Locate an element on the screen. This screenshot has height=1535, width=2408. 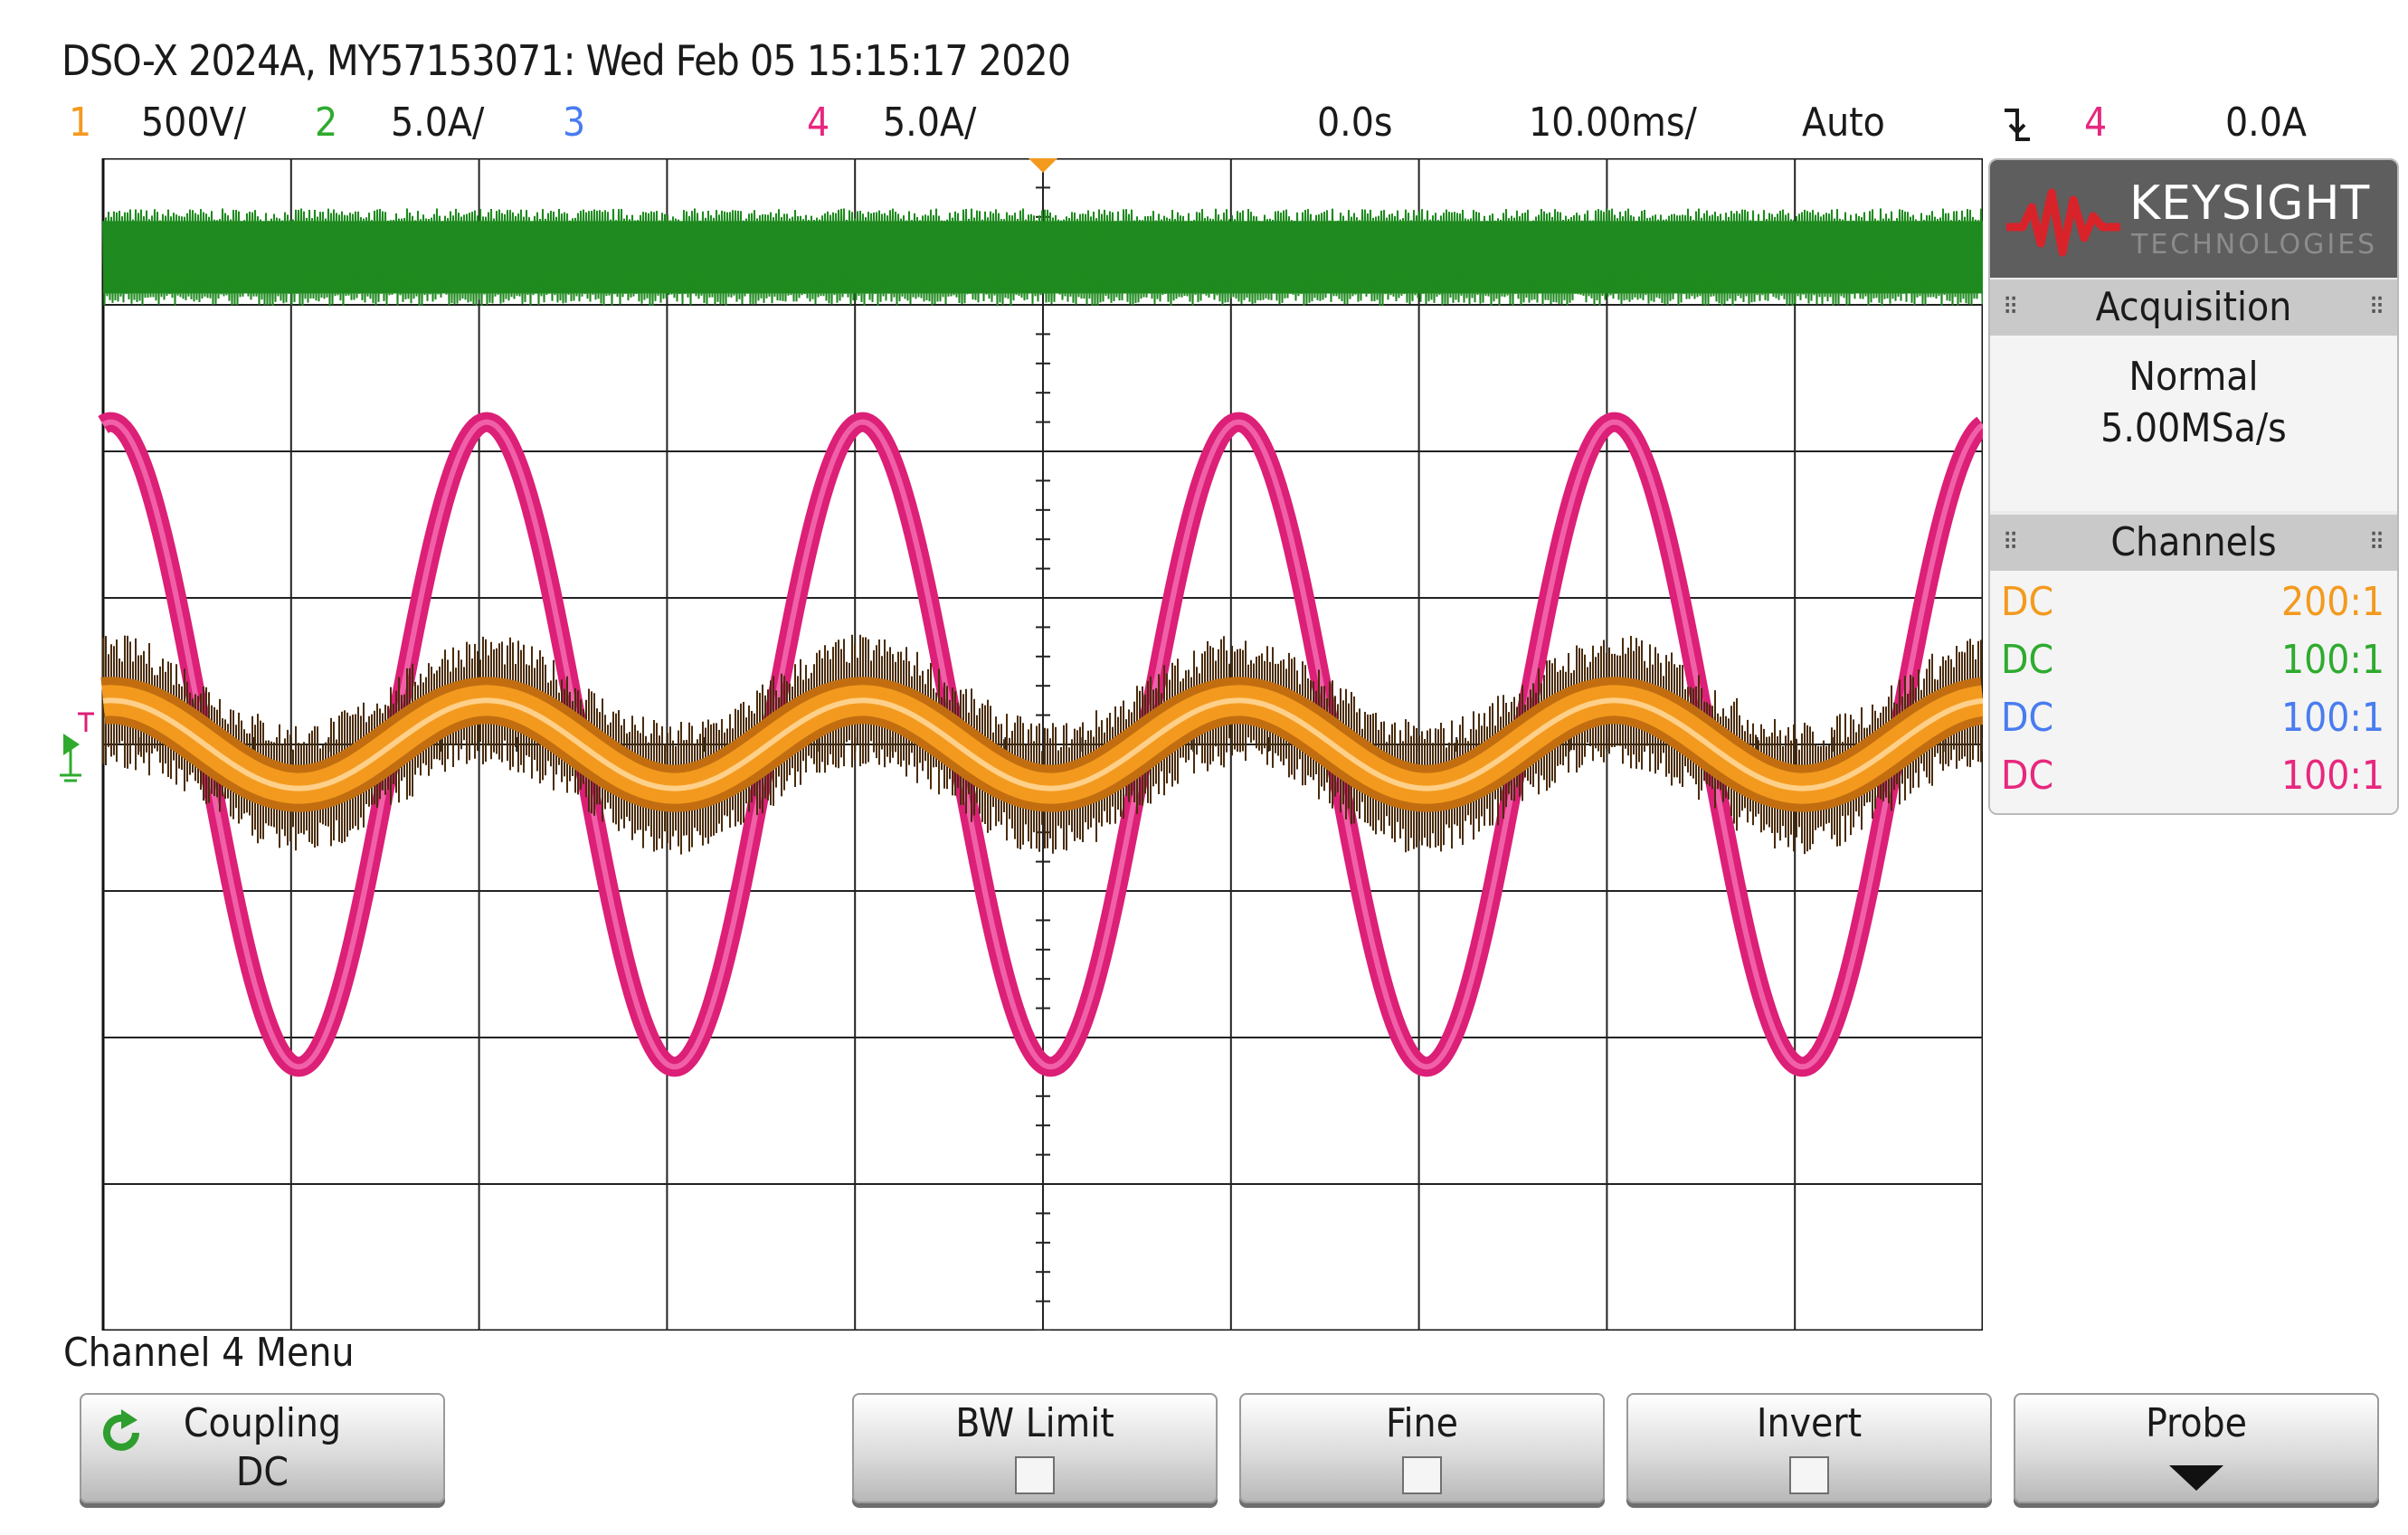
bw-limit-softkey: BW Limit is located at coordinates (1035, 1448).